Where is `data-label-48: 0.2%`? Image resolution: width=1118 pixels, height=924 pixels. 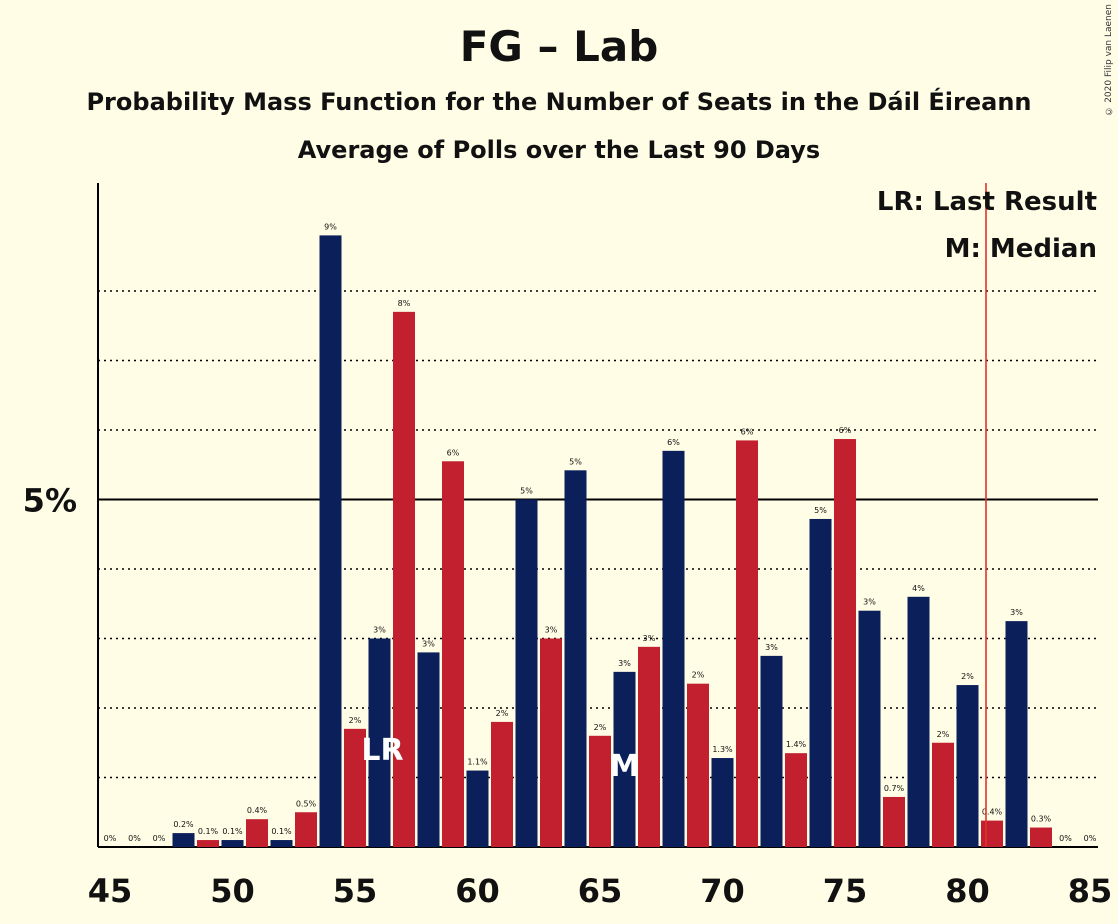 data-label-48: 0.2% is located at coordinates (183, 824).